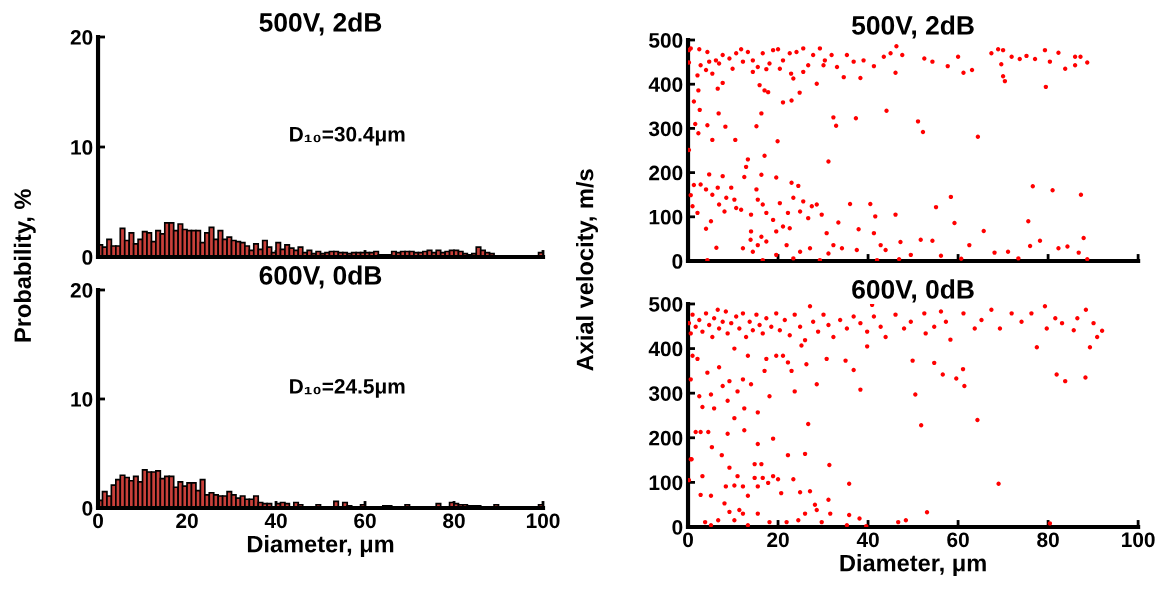  What do you see at coordinates (24, 265) in the screenshot?
I see `y-axis-title: Probability, %` at bounding box center [24, 265].